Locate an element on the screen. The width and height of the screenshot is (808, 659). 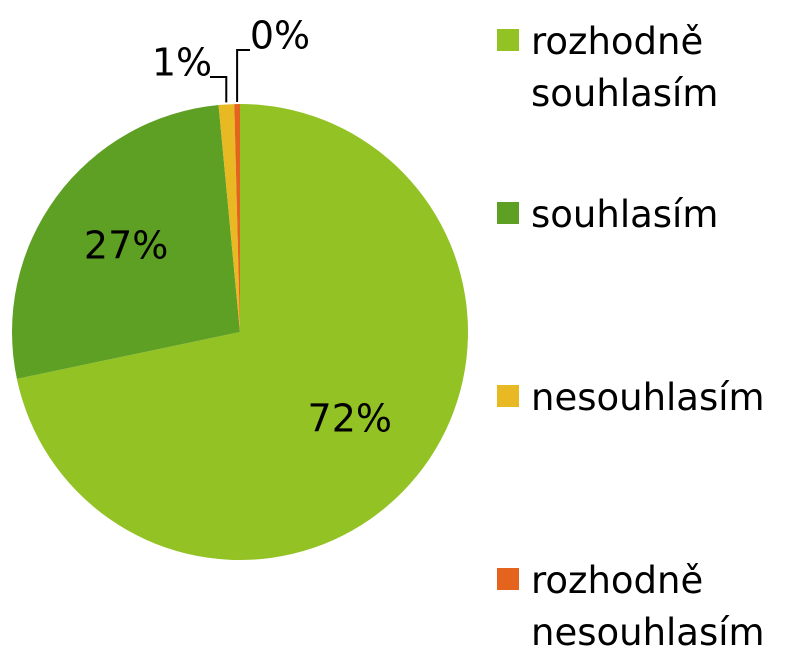
legend-item: nesouhlasím is located at coordinates (652, 398).